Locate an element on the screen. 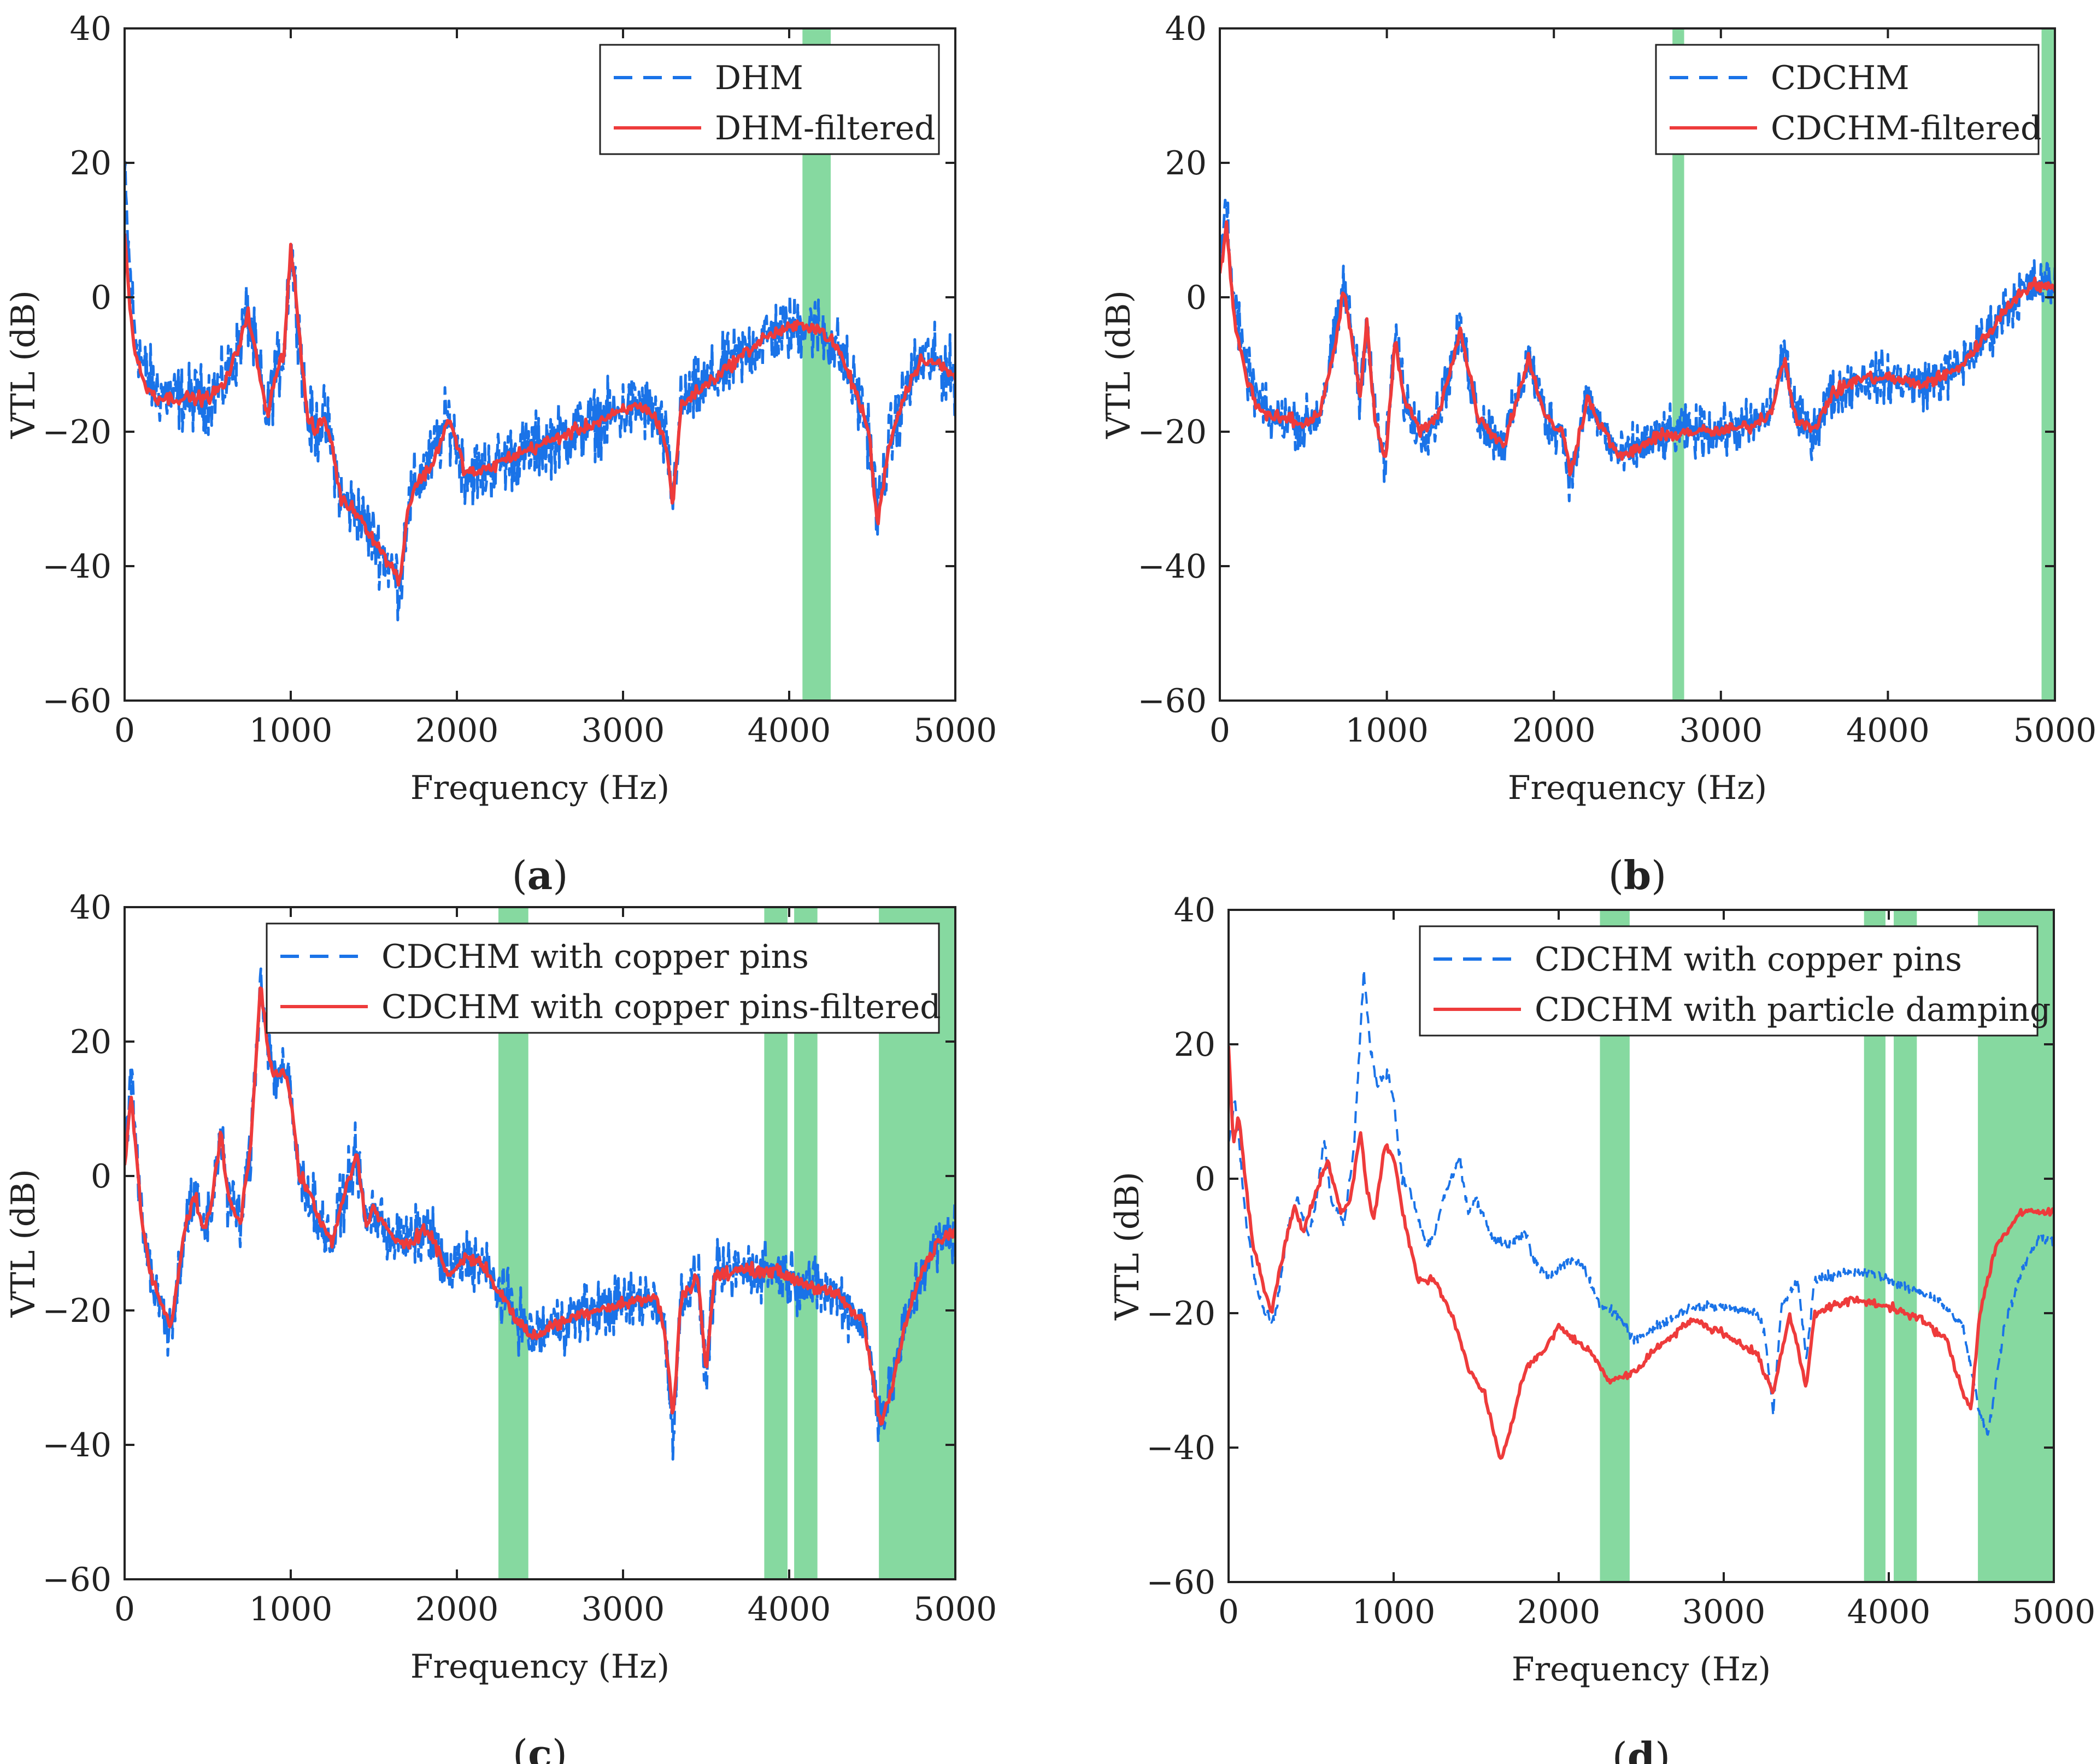 Image resolution: width=2097 pixels, height=1764 pixels. legend-label: CDCHM-filtered is located at coordinates (1906, 128).